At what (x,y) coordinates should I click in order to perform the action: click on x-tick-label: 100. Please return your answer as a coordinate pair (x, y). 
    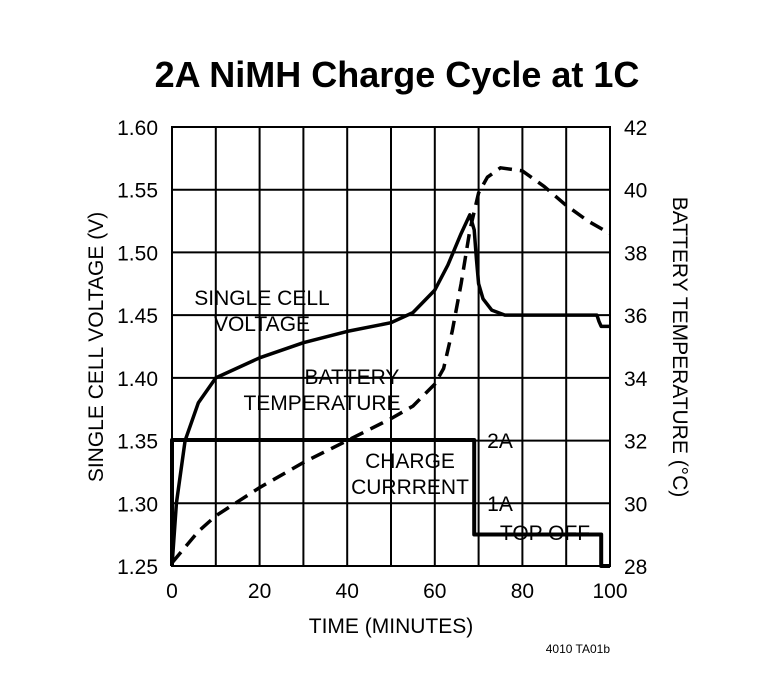
    Looking at the image, I should click on (609, 591).